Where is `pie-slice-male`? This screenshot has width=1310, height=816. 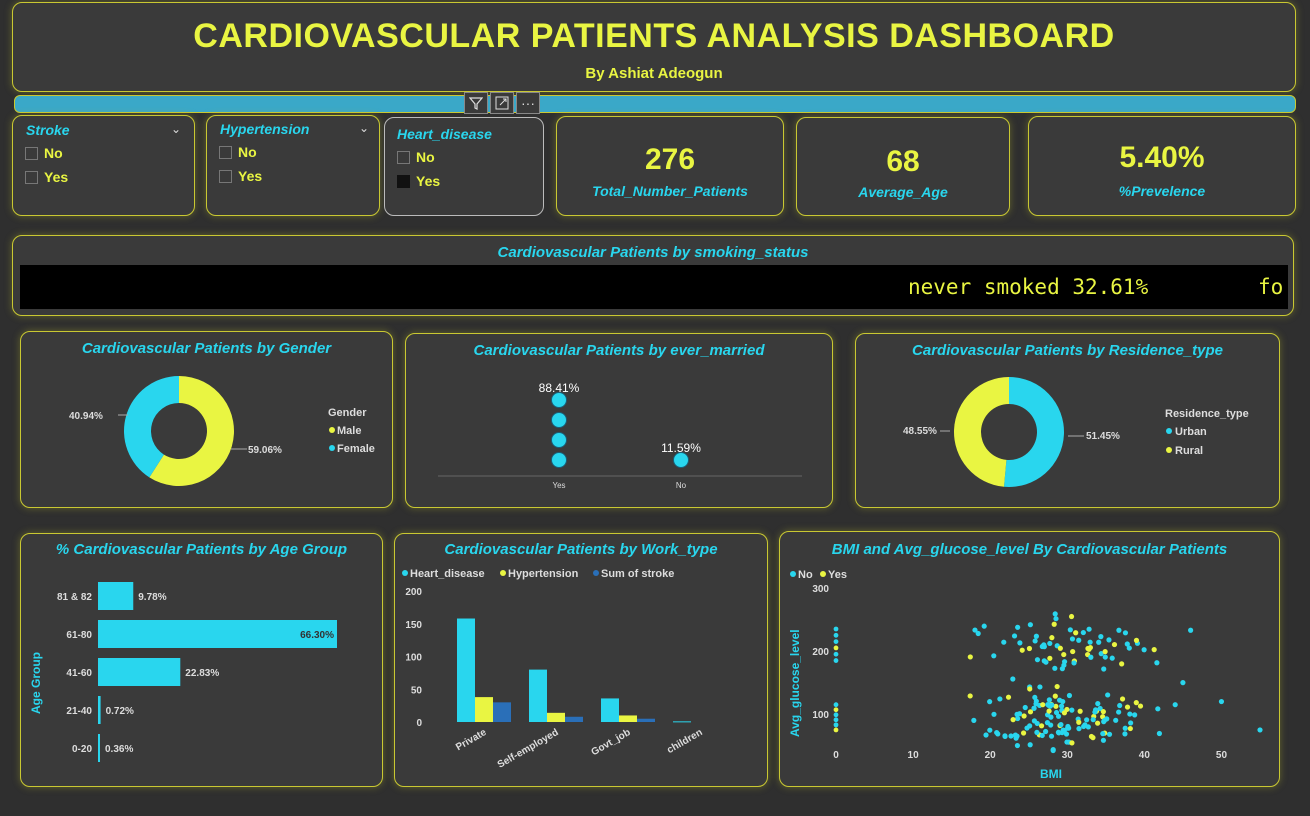 pie-slice-male is located at coordinates (192, 431).